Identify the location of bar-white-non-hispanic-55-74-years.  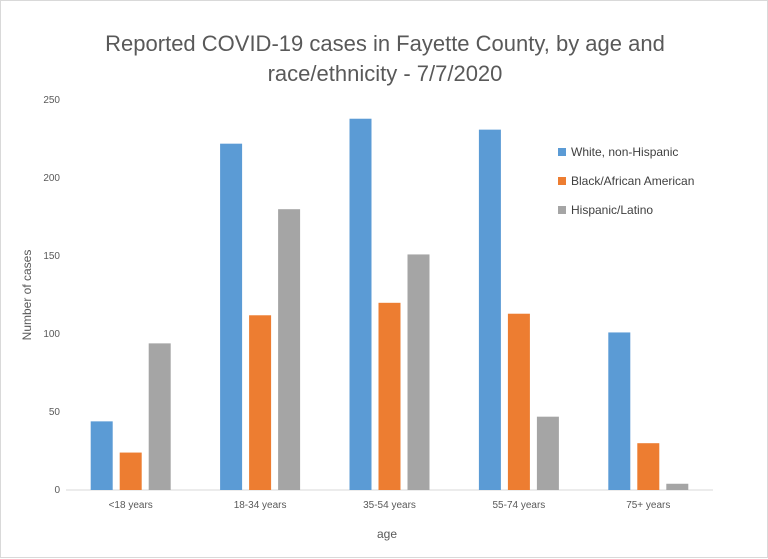
(489, 309).